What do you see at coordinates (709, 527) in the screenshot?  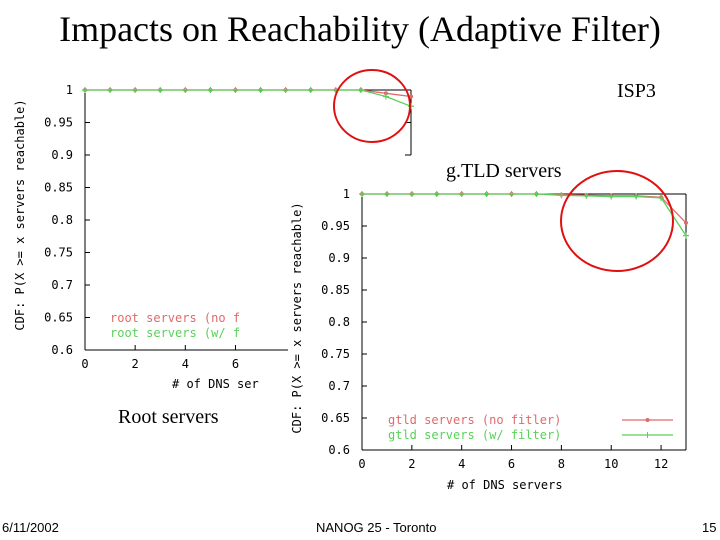 I see `footer-page-number: 15` at bounding box center [709, 527].